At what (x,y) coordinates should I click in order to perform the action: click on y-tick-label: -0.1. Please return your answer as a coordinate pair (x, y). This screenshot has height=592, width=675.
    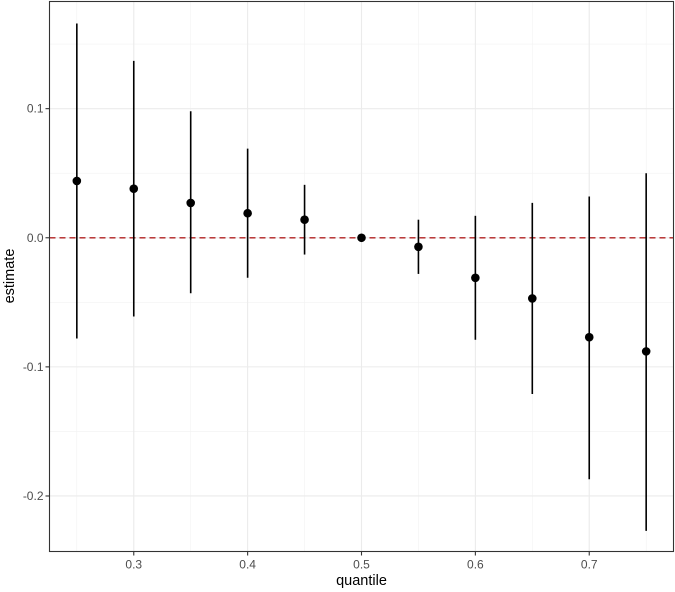
    Looking at the image, I should click on (33, 367).